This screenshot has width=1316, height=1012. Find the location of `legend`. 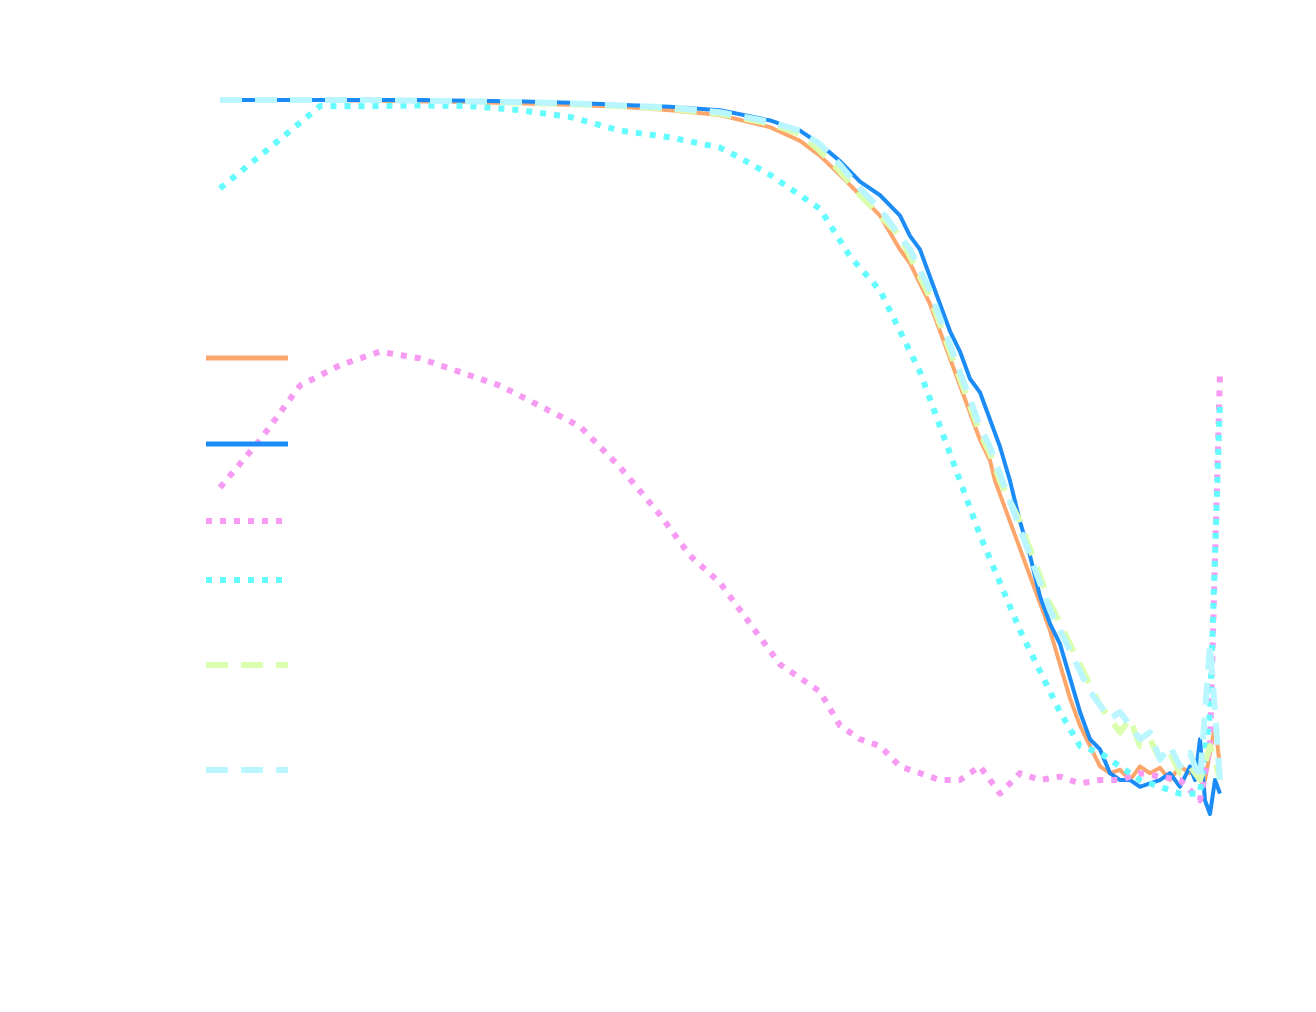

legend is located at coordinates (247, 564).